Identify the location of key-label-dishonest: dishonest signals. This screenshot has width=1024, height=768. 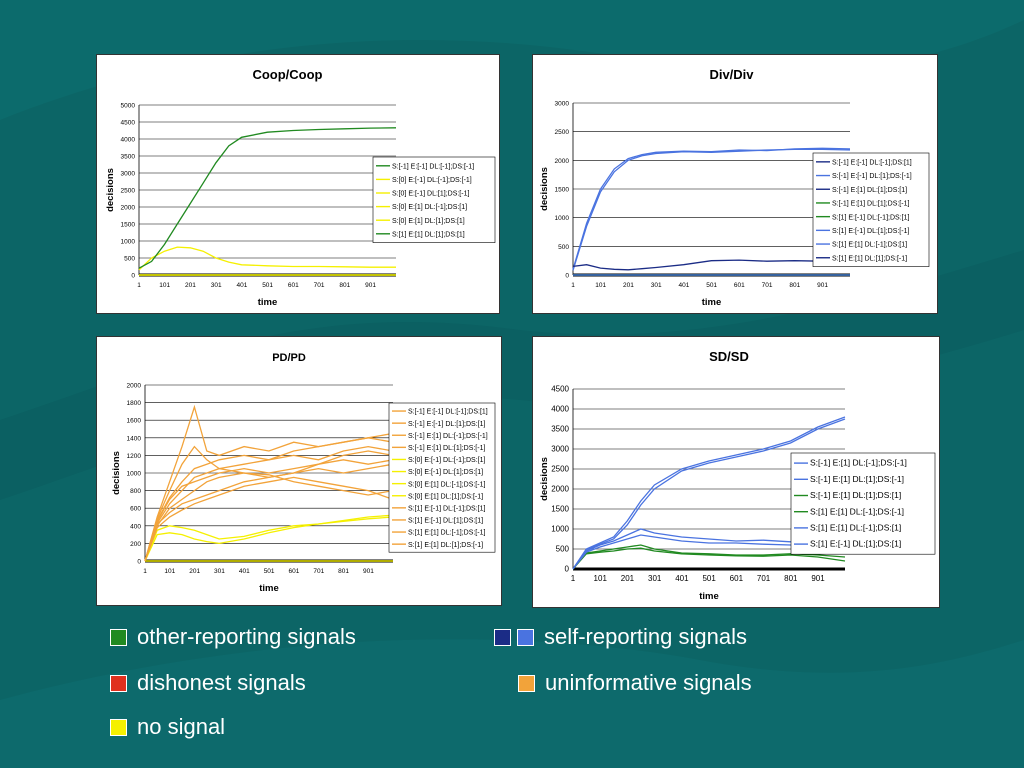
(221, 682).